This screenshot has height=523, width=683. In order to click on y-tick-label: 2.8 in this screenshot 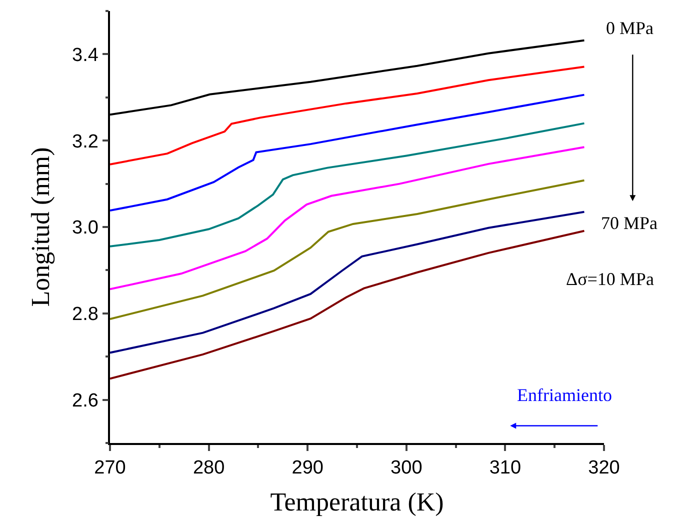, I will do `click(85, 315)`.